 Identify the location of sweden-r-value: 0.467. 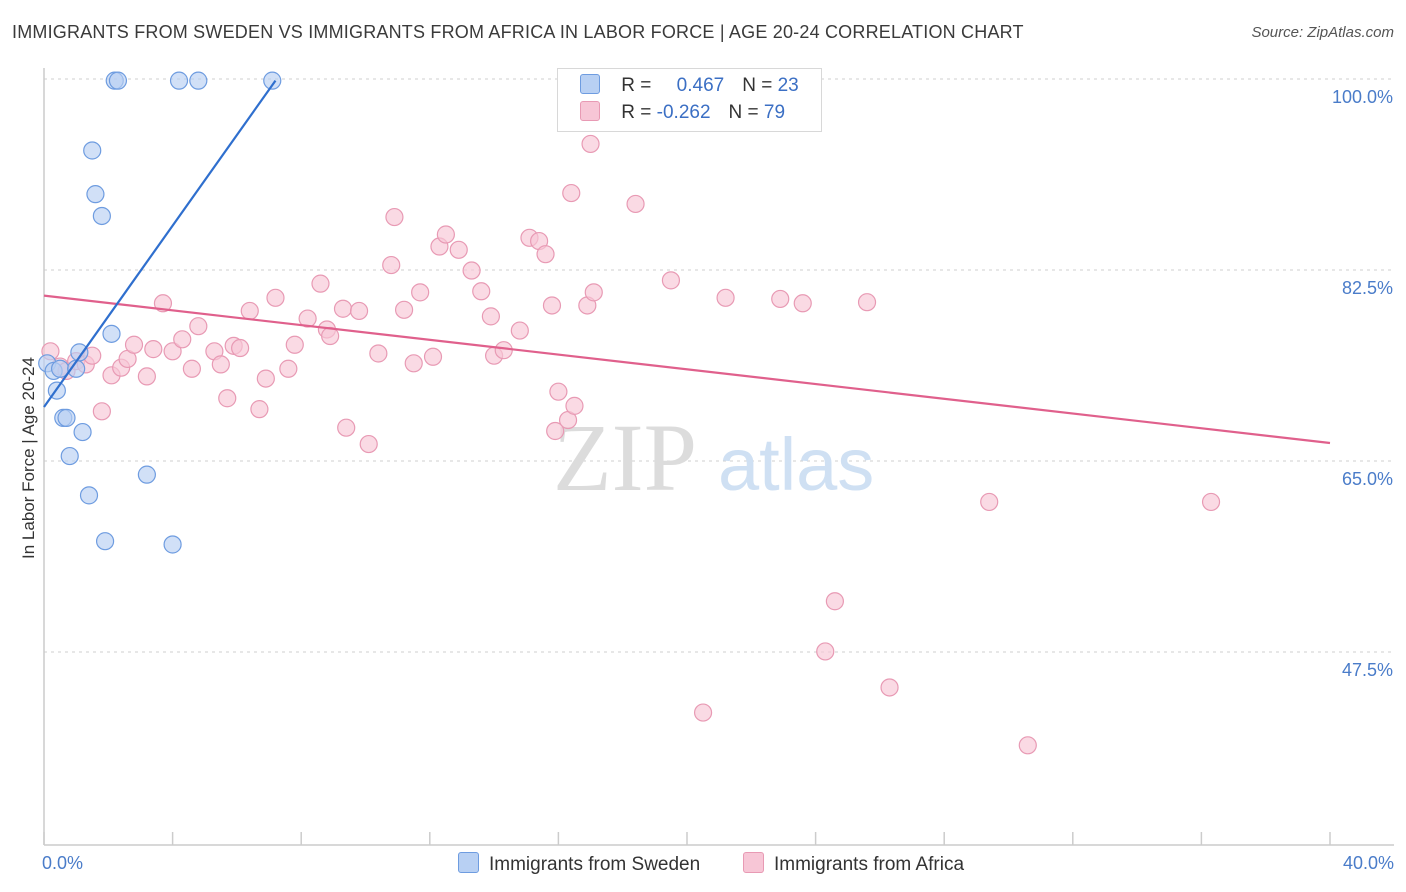
(700, 85).